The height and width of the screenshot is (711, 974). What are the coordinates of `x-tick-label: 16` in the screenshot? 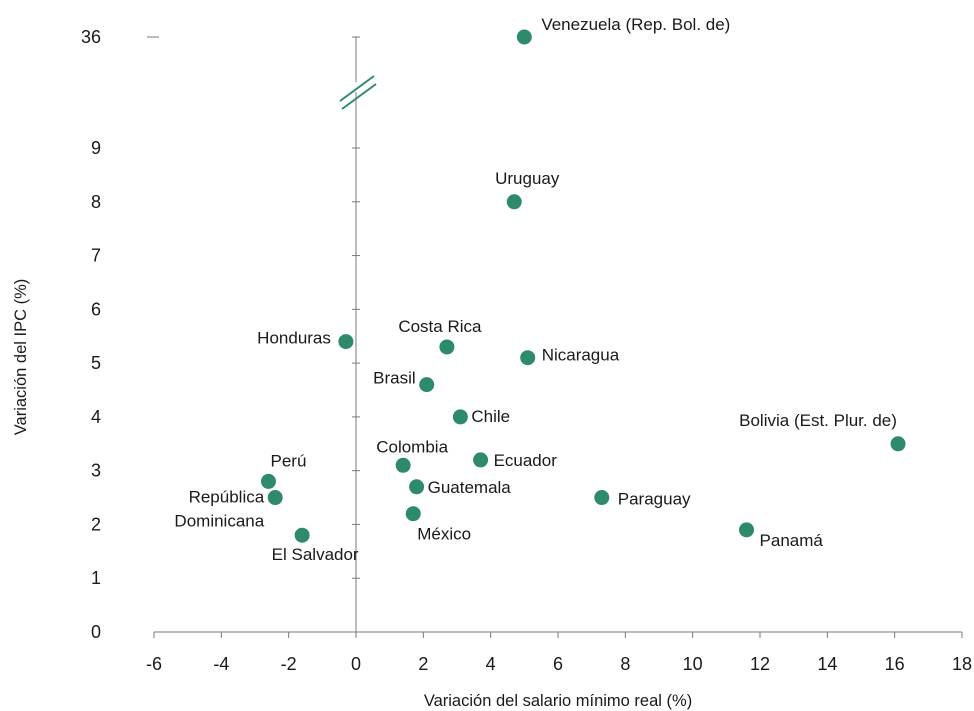 It's located at (895, 664).